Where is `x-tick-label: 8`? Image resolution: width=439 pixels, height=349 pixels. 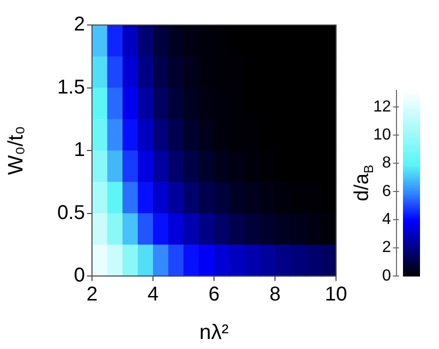 x-tick-label: 8 is located at coordinates (275, 295).